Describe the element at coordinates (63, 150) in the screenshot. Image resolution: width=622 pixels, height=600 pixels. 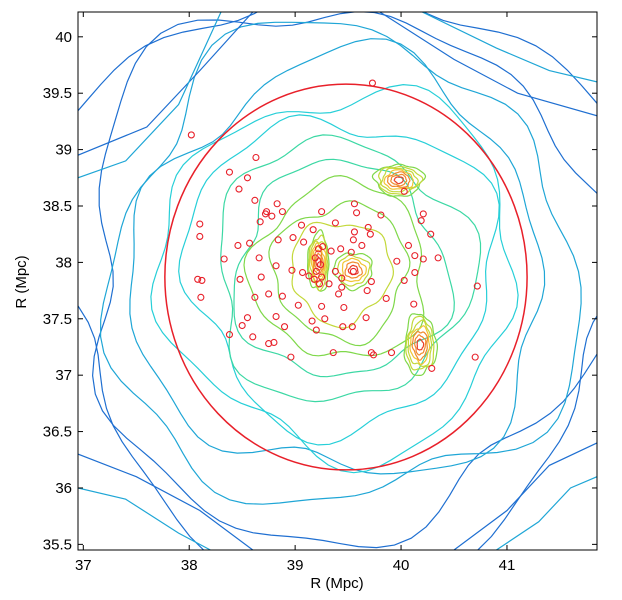
I see `y-tick-label: 39` at that location.